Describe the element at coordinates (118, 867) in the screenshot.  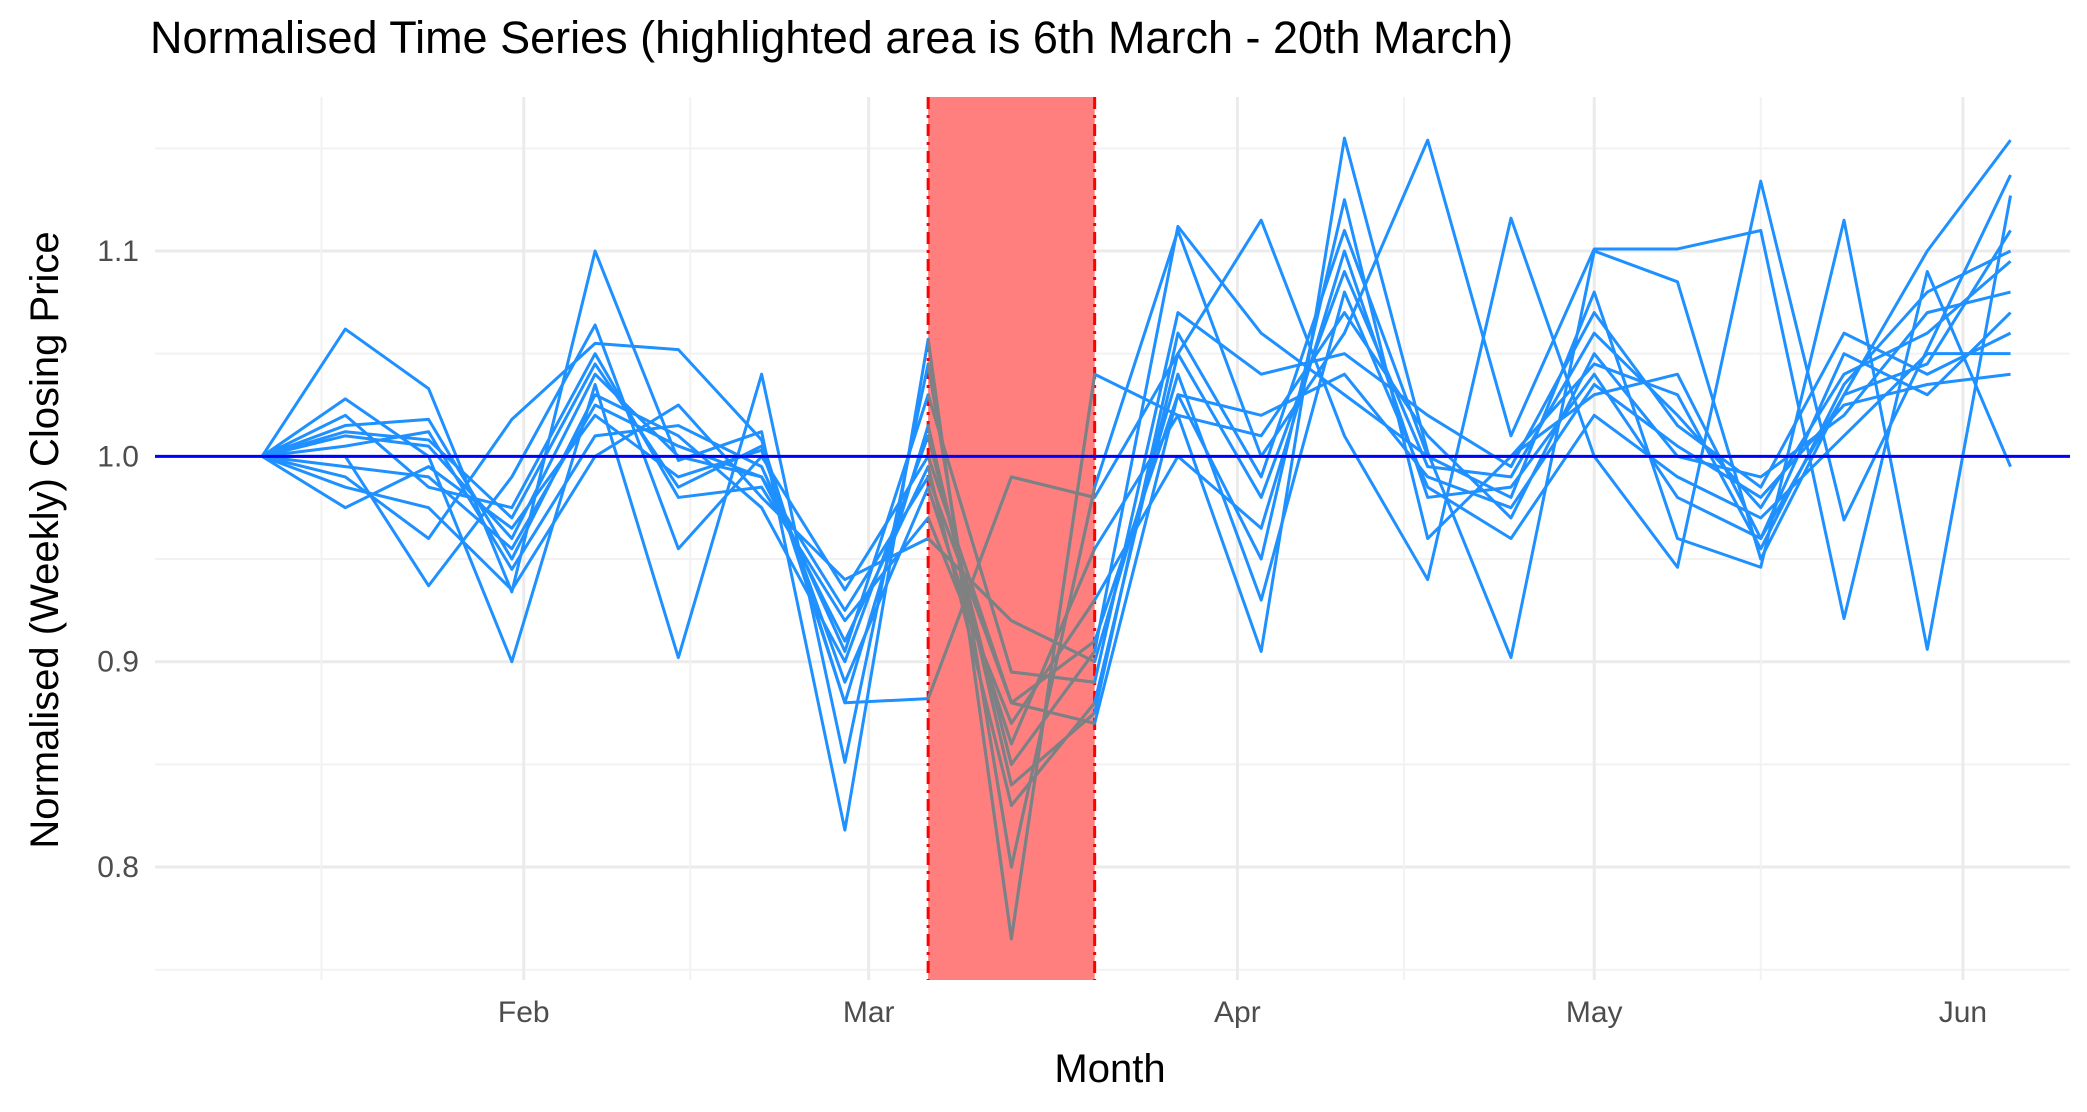
I see `y-tick-label: 0.8` at that location.